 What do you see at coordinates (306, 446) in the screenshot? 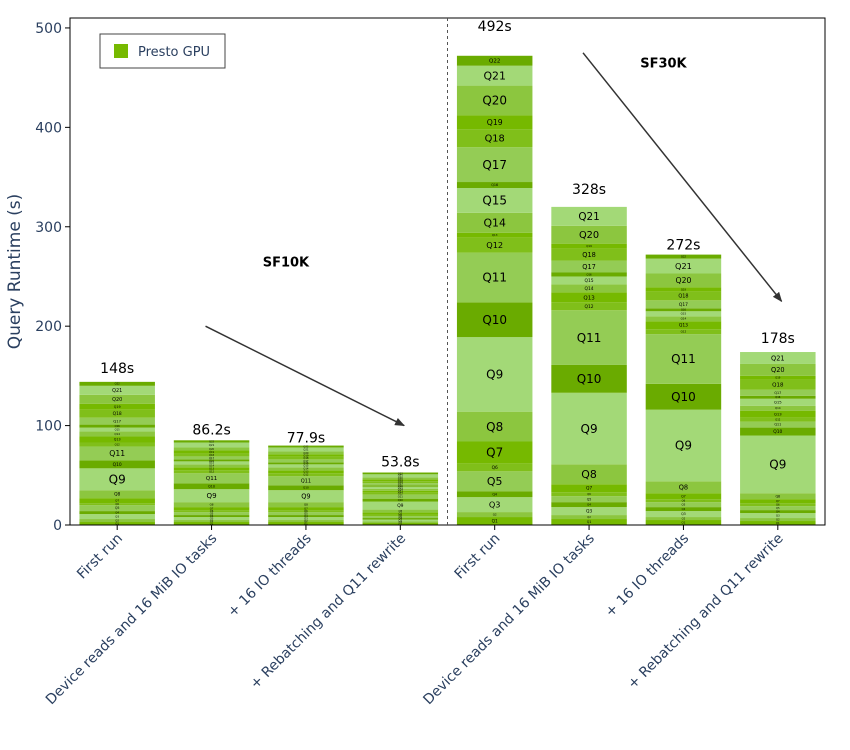
I see `segment-label: Q22` at bounding box center [306, 446].